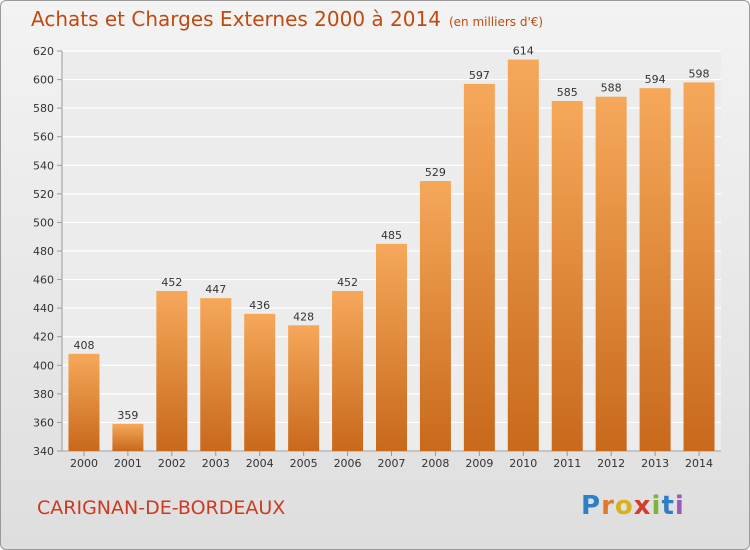 The width and height of the screenshot is (750, 550). I want to click on logo-letter: x, so click(642, 506).